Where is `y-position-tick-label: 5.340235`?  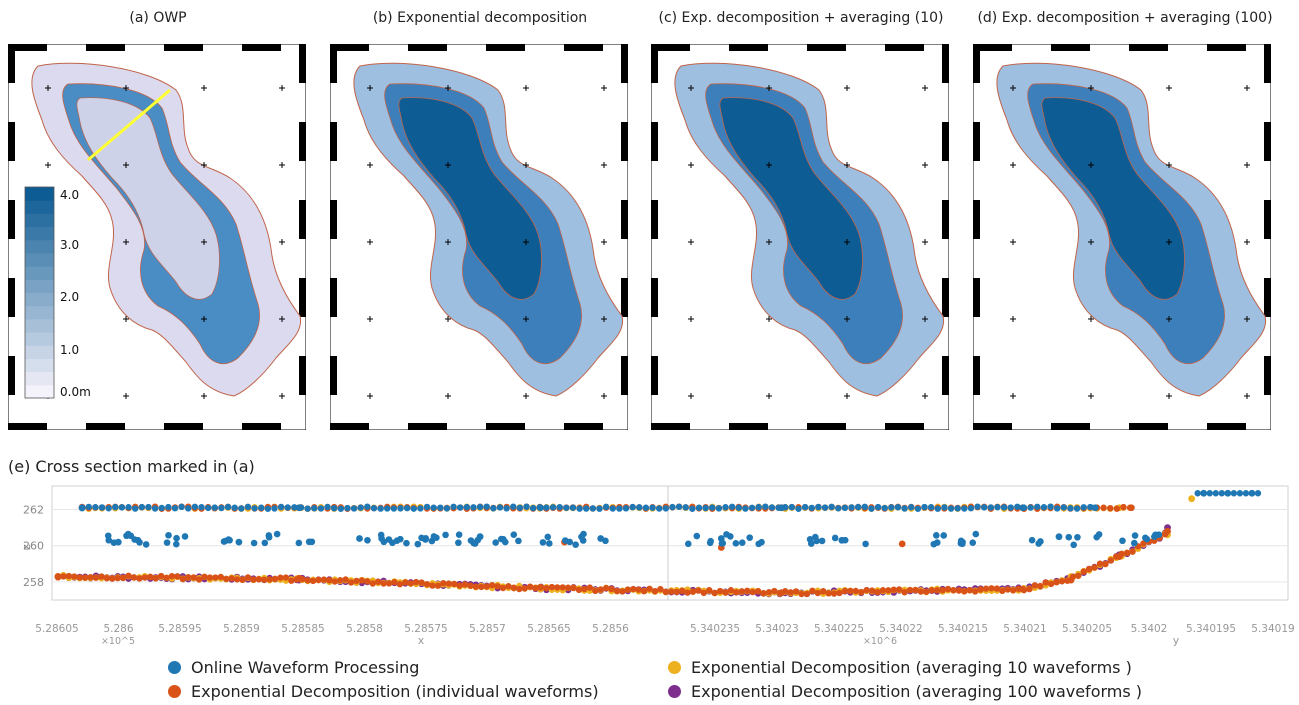 y-position-tick-label: 5.340235 is located at coordinates (715, 629).